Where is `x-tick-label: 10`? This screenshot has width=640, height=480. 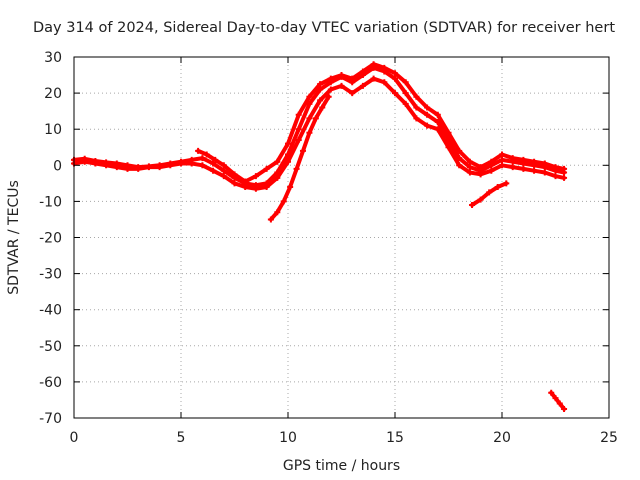 x-tick-label: 10 is located at coordinates (288, 438).